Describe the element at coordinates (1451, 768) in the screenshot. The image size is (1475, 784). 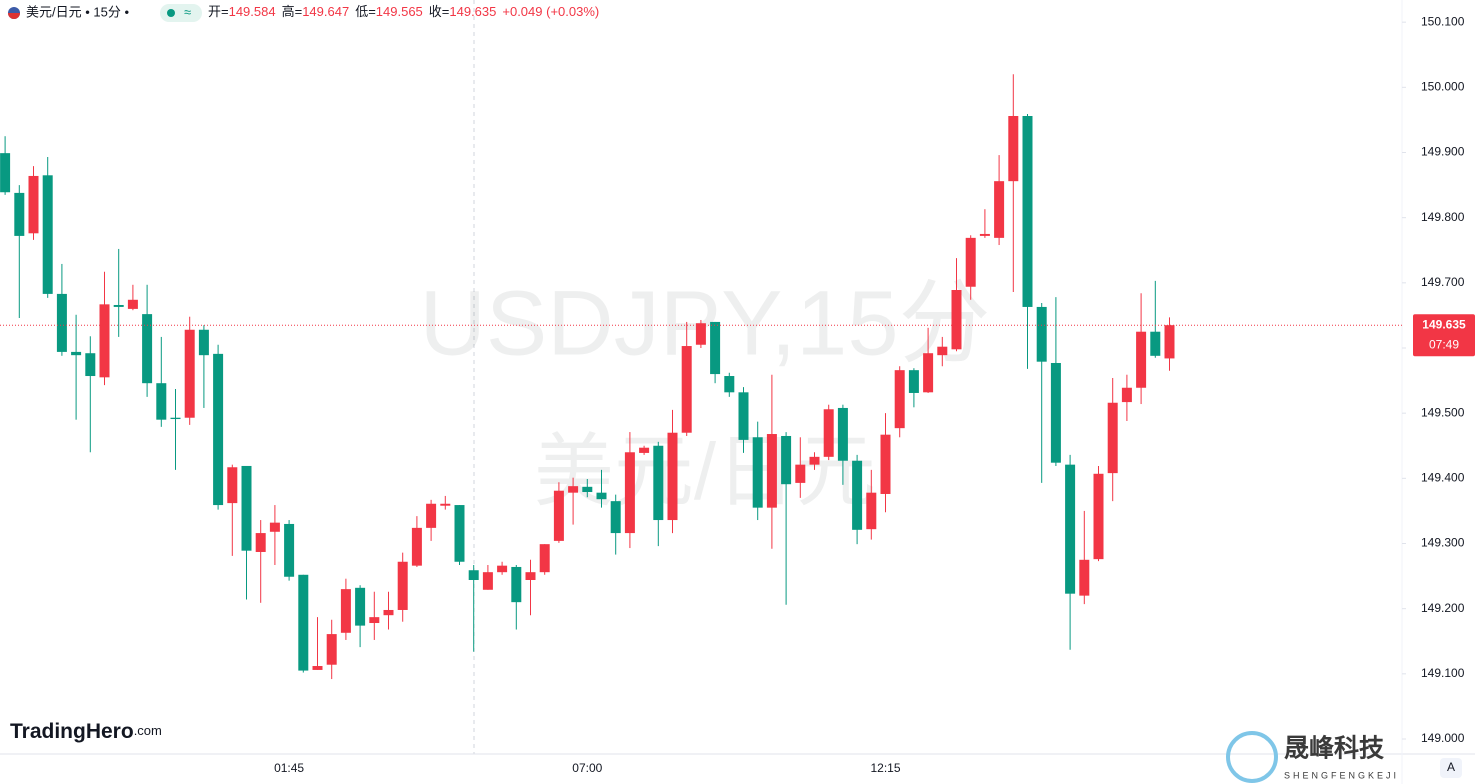
I see `auto-scale-button` at that location.